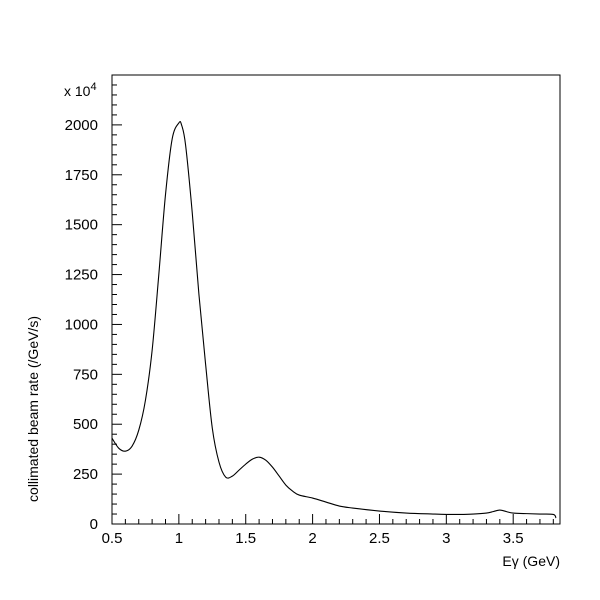  I want to click on y-tick-label: 0, so click(94, 524).